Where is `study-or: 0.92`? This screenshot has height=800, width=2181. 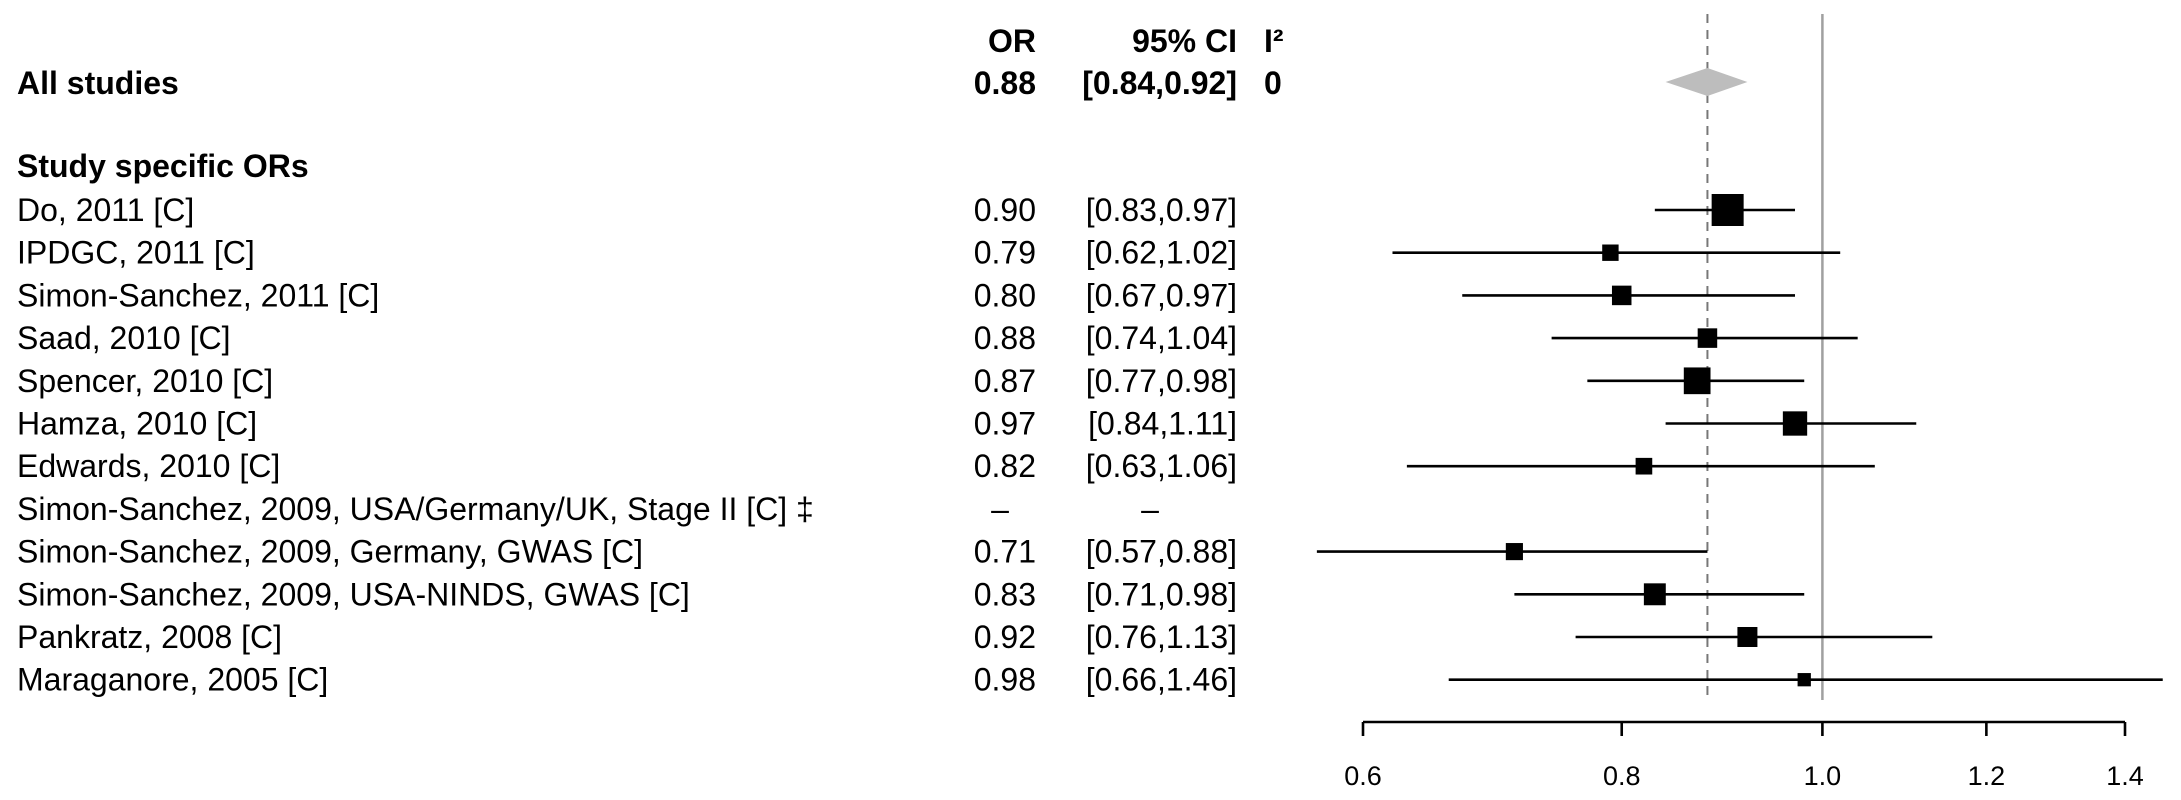
study-or: 0.92 is located at coordinates (1005, 637).